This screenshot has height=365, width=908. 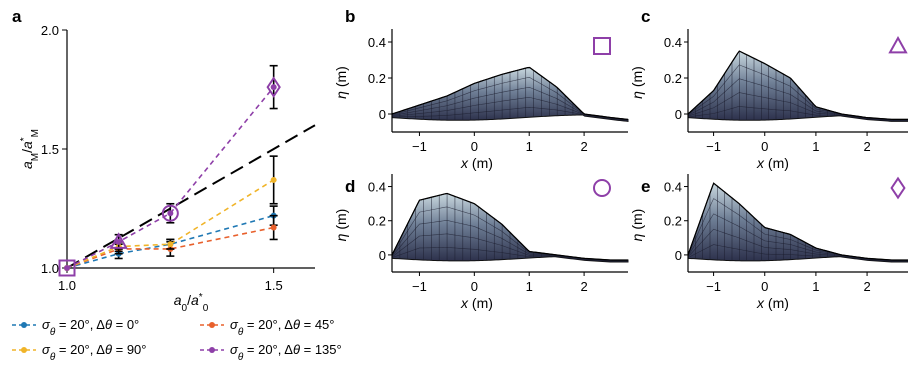 I want to click on legend-label: σθ = 20°, Δθ = 0°, so click(x=90, y=327).